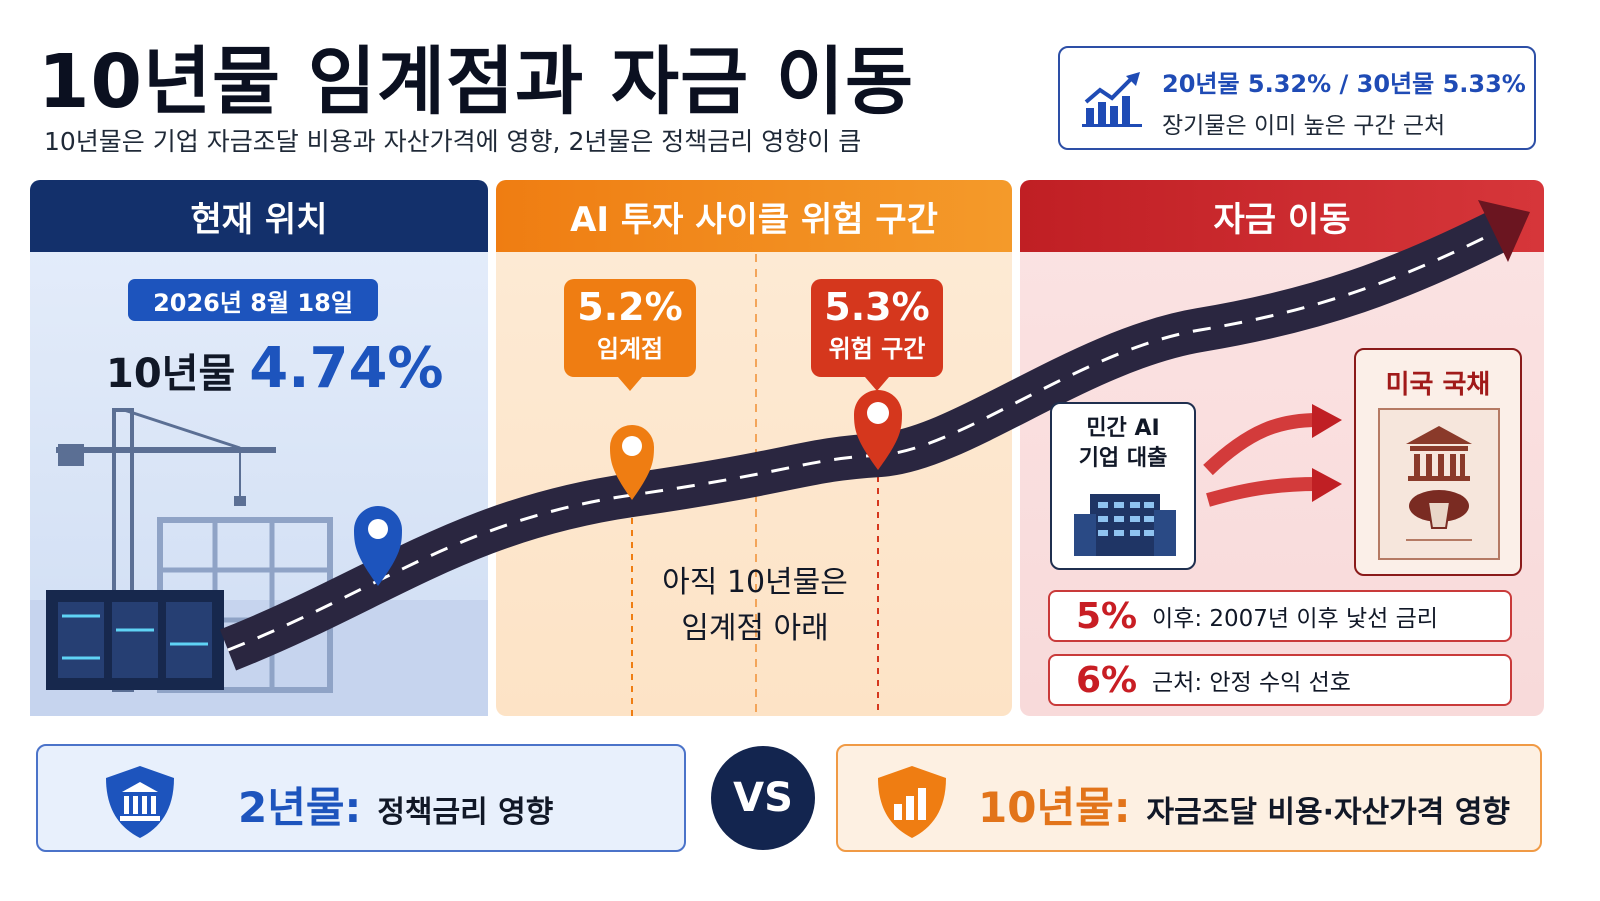 This screenshot has height=901, width=1600. What do you see at coordinates (754, 216) in the screenshot?
I see `ai-risk-header: AI 투자 사이클 위험 구간` at bounding box center [754, 216].